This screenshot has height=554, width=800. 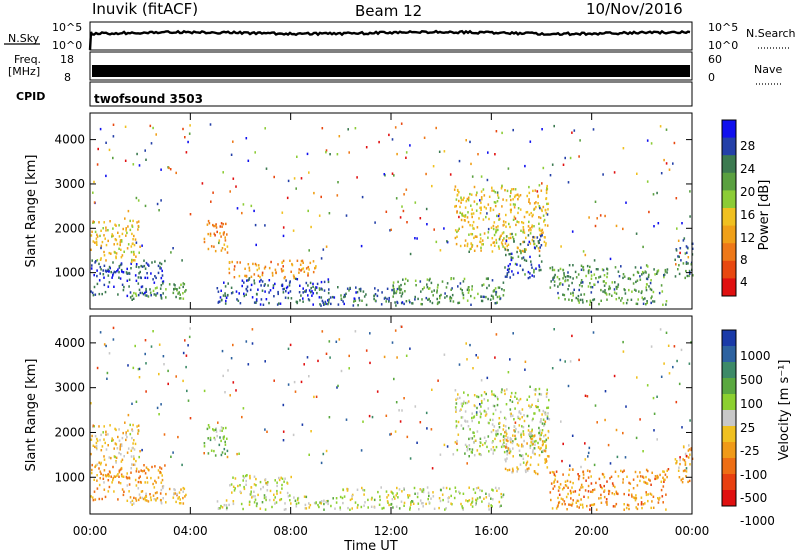 What do you see at coordinates (67, 27) in the screenshot?
I see `noise-tick-left-top: 10^5` at bounding box center [67, 27].